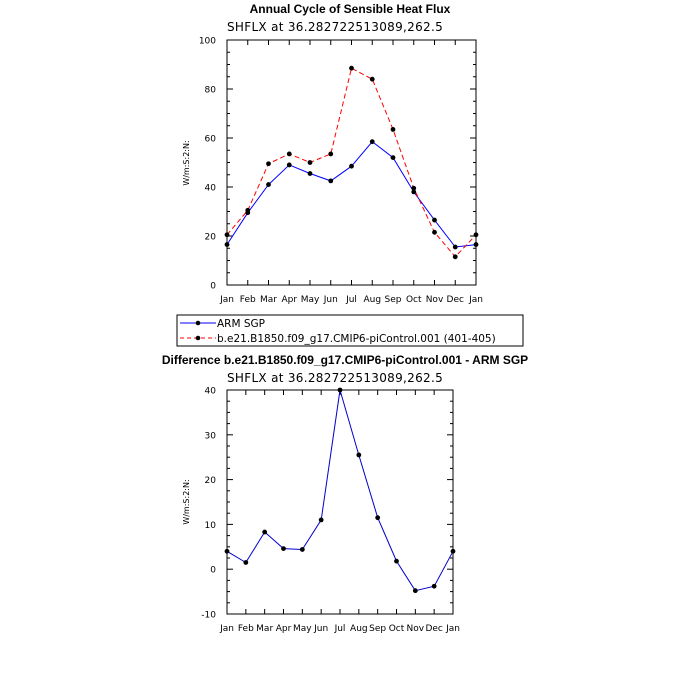 The image size is (700, 700). I want to click on legend-label-arm-sgp: ARM SGP, so click(241, 324).